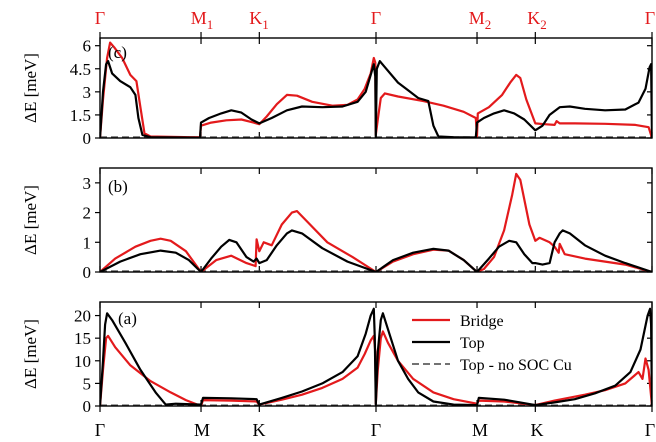  What do you see at coordinates (80, 69) in the screenshot?
I see `ytick-label: 4.5` at bounding box center [80, 69].